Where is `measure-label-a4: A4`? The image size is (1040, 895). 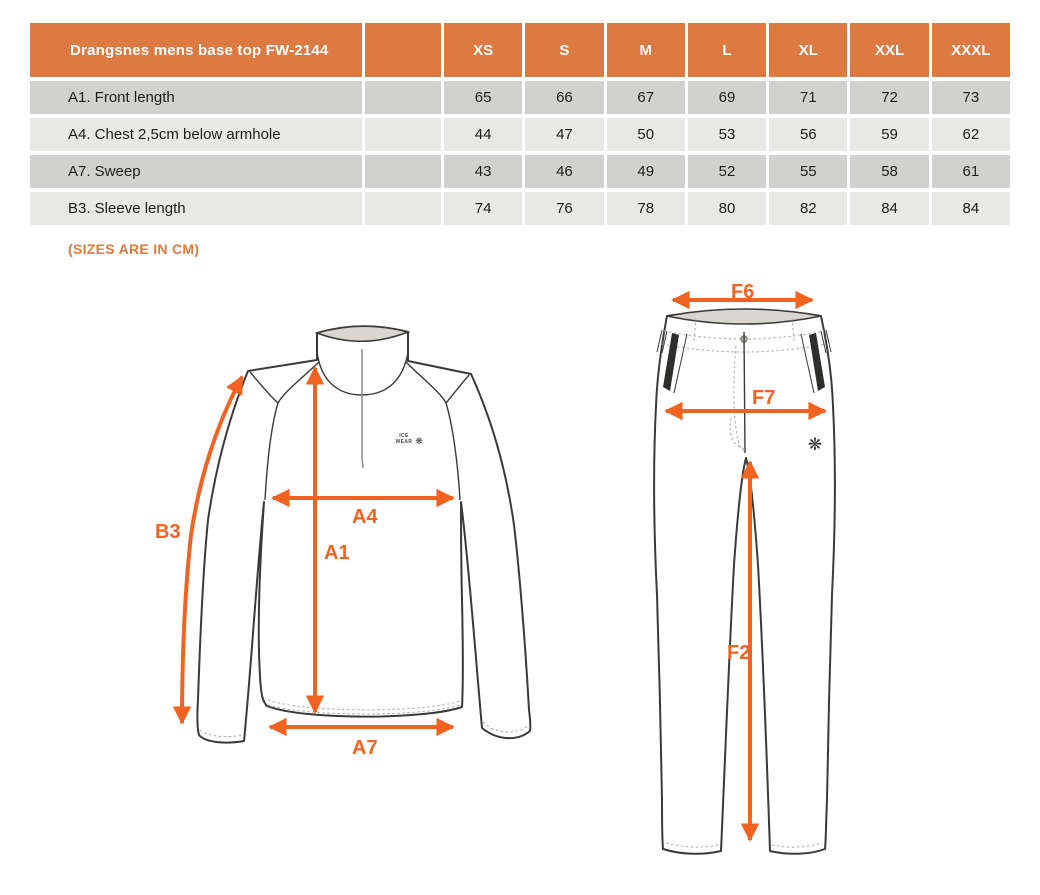 measure-label-a4: A4 is located at coordinates (365, 517).